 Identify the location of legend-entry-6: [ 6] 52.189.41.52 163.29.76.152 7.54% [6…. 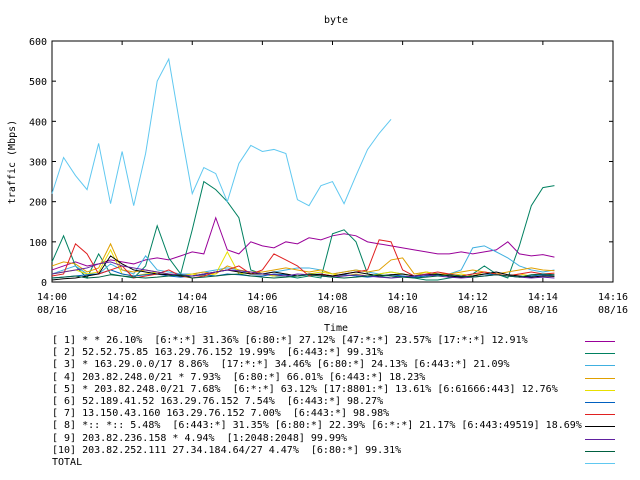
(218, 401).